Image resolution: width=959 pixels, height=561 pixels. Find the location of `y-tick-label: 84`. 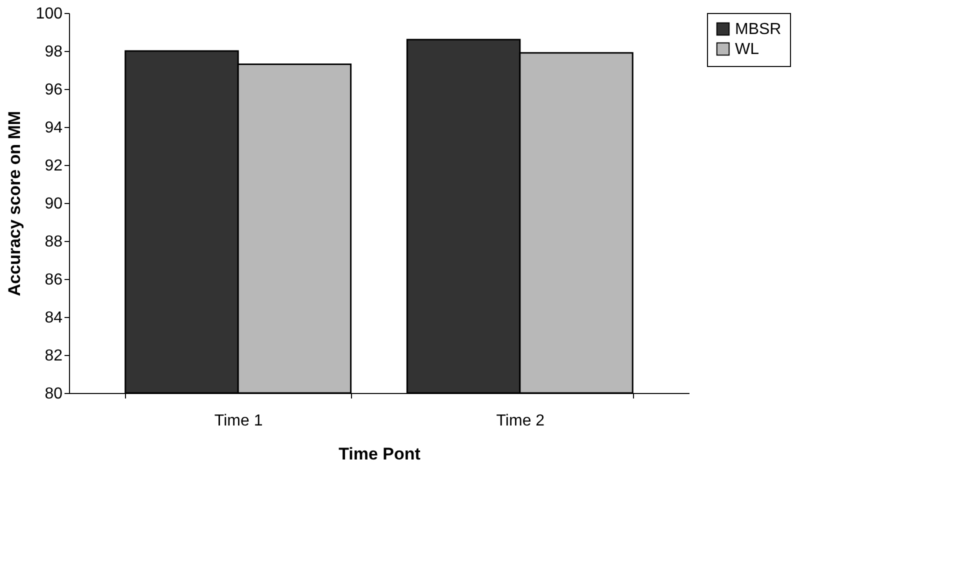

y-tick-label: 84 is located at coordinates (53, 318).